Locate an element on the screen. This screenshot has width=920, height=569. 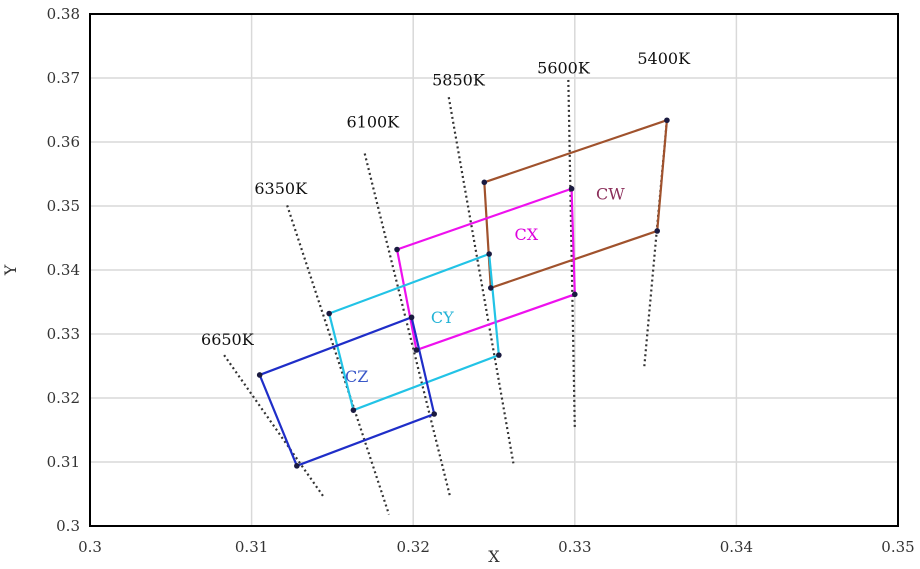
bin-region-label: CY is located at coordinates (442, 317).